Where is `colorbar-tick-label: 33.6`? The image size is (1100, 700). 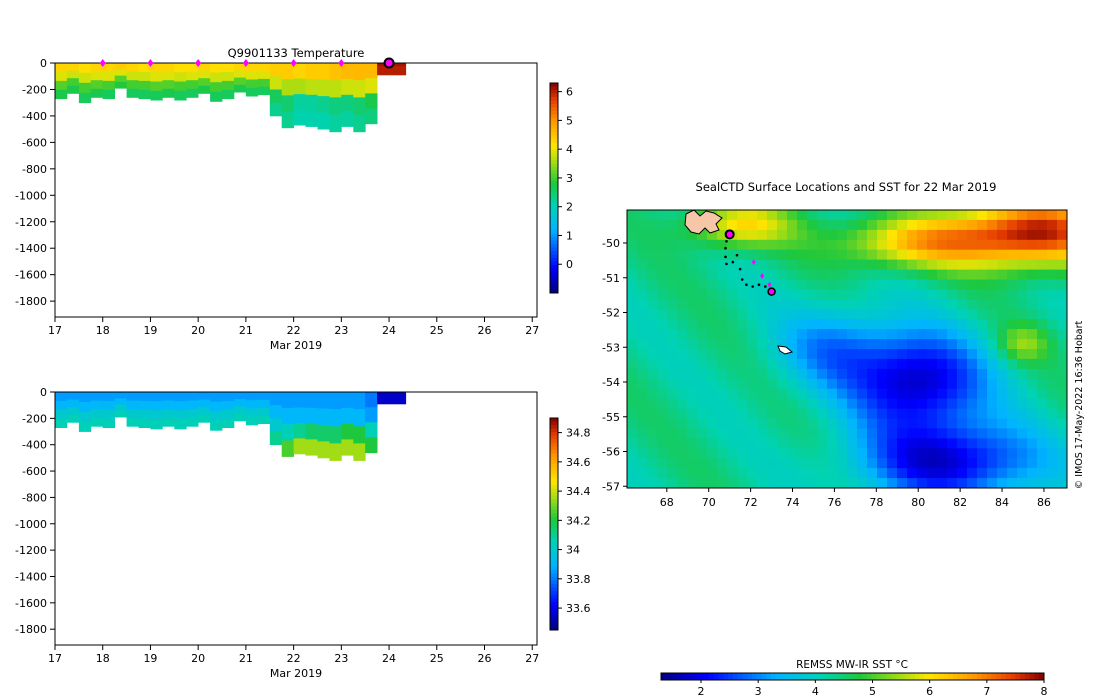 colorbar-tick-label: 33.6 is located at coordinates (578, 608).